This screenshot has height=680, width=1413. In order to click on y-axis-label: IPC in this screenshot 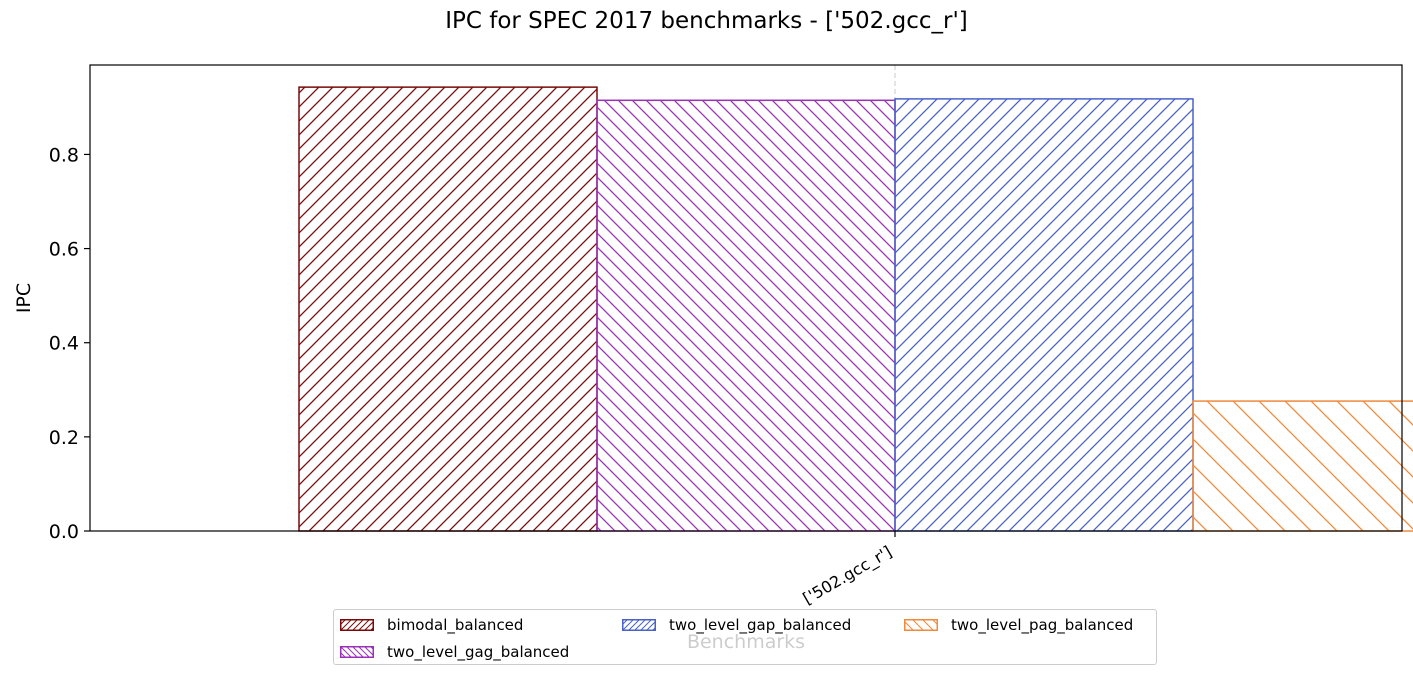, I will do `click(24, 298)`.